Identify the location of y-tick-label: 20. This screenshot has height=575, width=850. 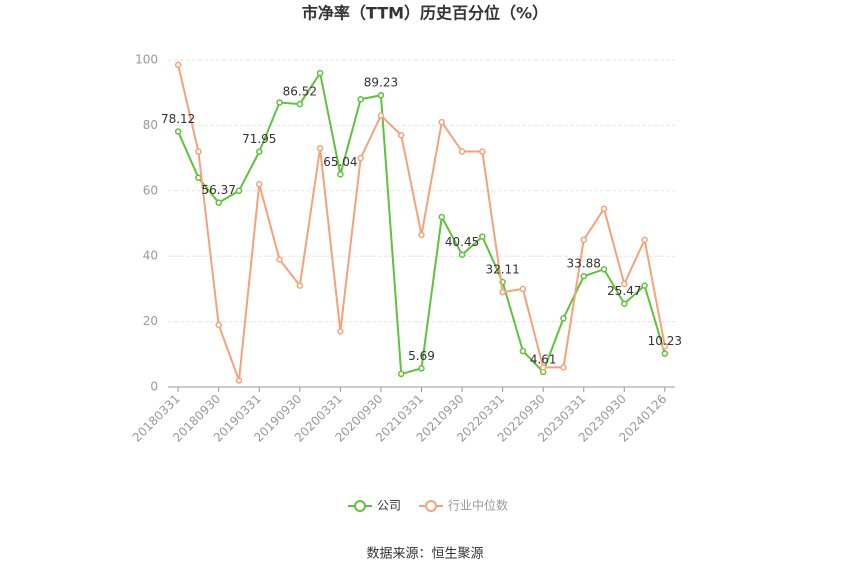
(150, 321).